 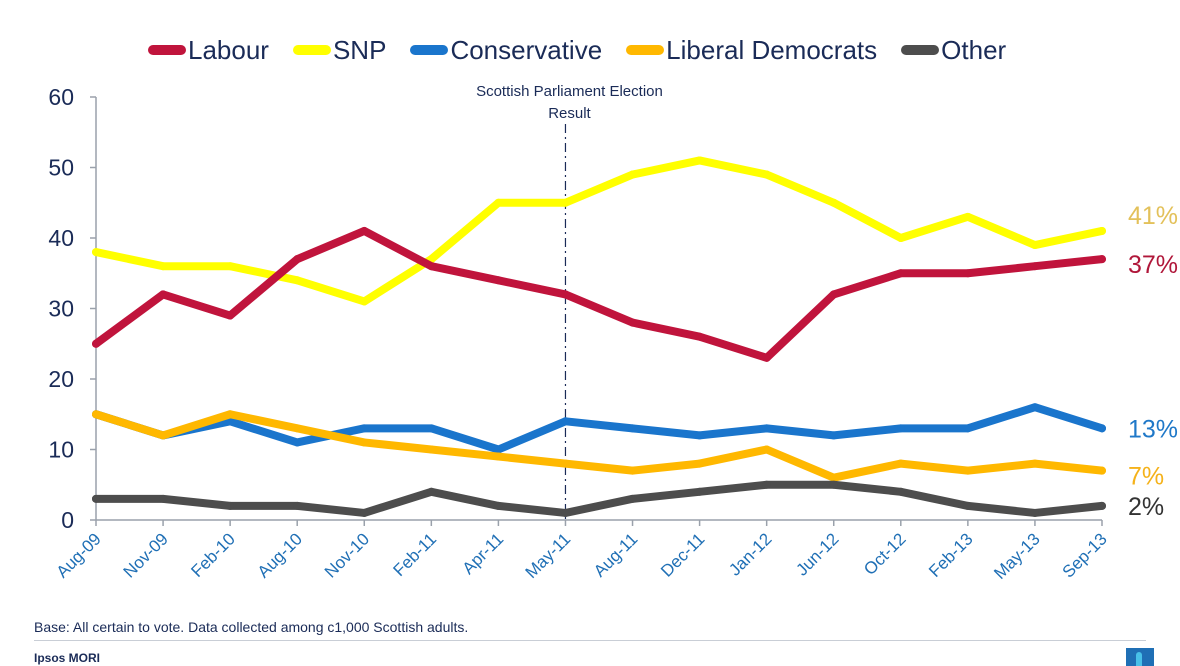 What do you see at coordinates (920, 50) in the screenshot?
I see `legend-swatch-other` at bounding box center [920, 50].